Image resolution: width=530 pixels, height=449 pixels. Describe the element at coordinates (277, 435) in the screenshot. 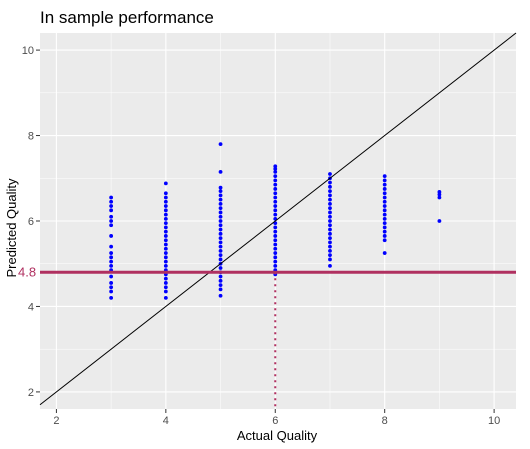

I see `x-axis-title: Actual Quality` at that location.